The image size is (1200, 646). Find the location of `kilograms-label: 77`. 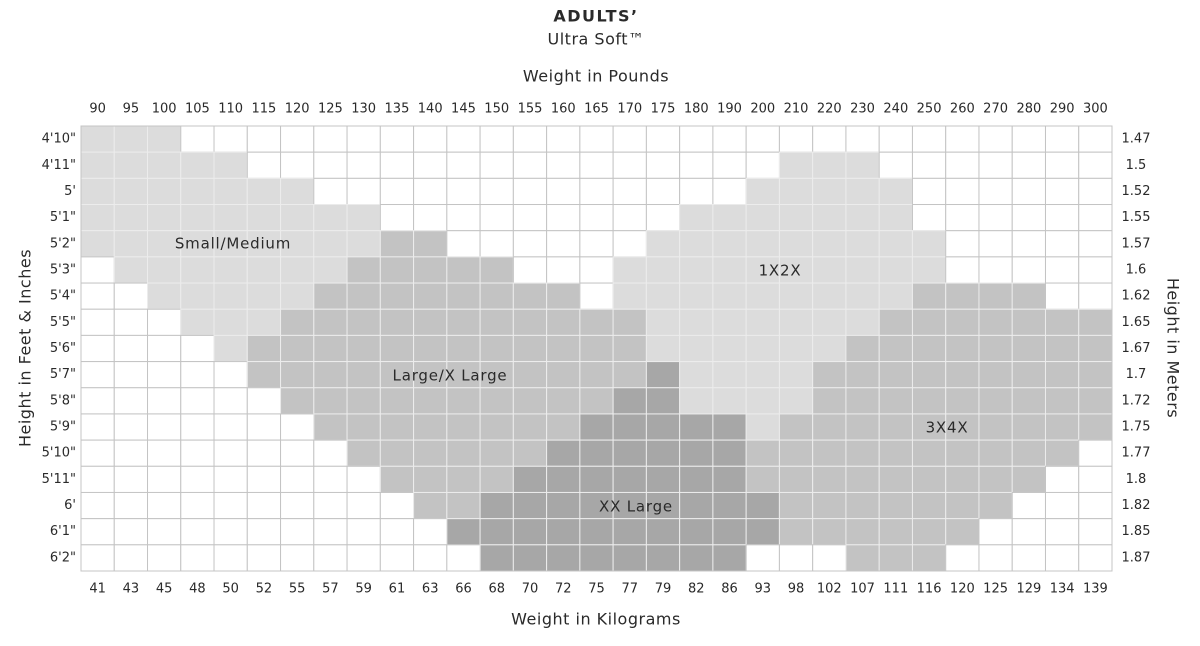

kilograms-label: 77 is located at coordinates (629, 589).